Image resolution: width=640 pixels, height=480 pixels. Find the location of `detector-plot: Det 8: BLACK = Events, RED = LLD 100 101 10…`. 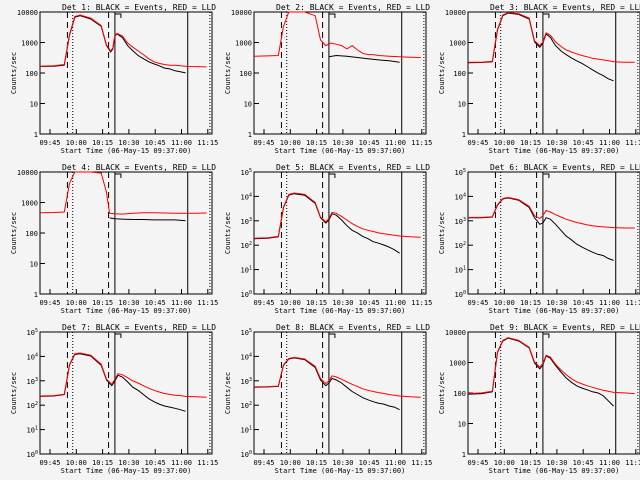

detector-plot: Det 8: BLACK = Events, RED = LLD 100 101 10… is located at coordinates (328, 399).